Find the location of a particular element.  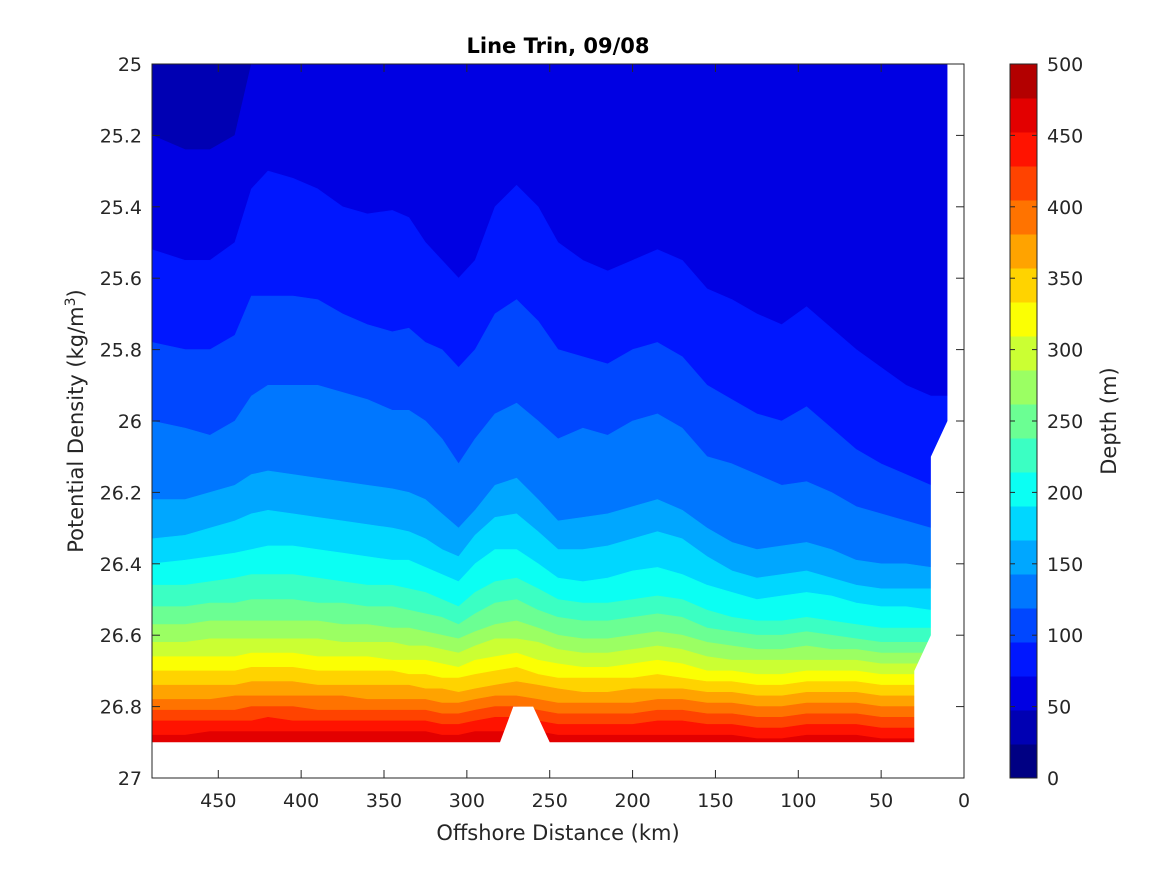

y-tick-label: 26.6 is located at coordinates (121, 636).